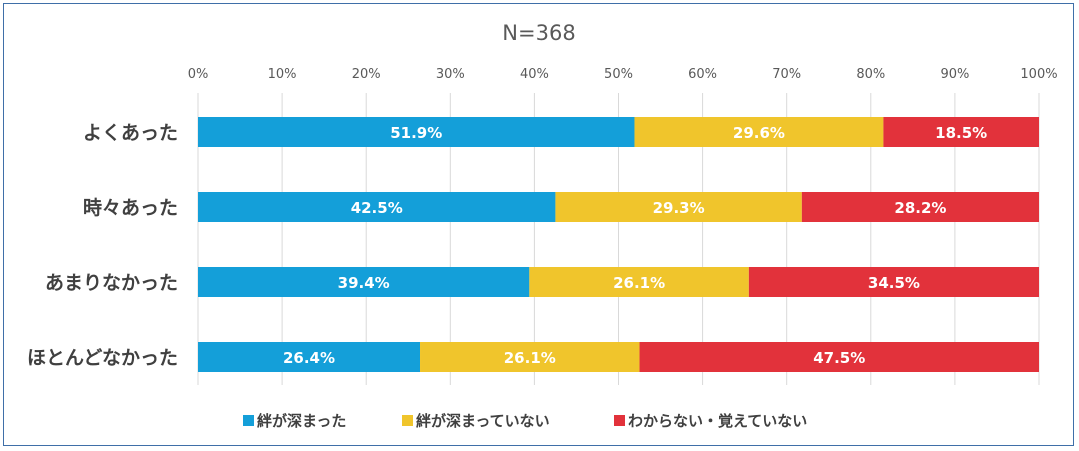  I want to click on x-tick-label: 50%, so click(618, 74).